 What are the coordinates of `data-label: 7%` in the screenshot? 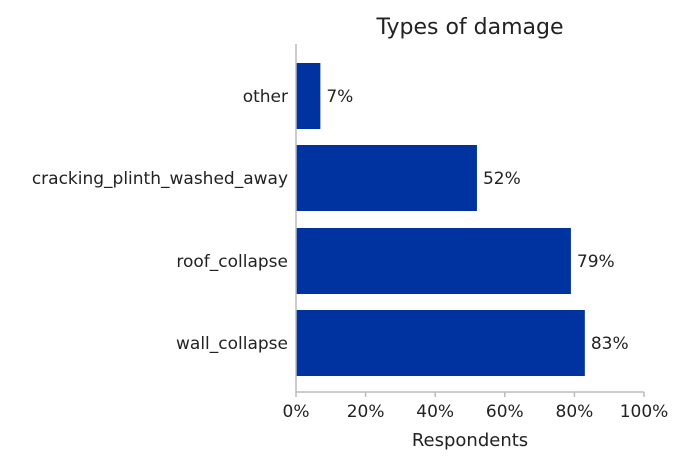 It's located at (339, 97).